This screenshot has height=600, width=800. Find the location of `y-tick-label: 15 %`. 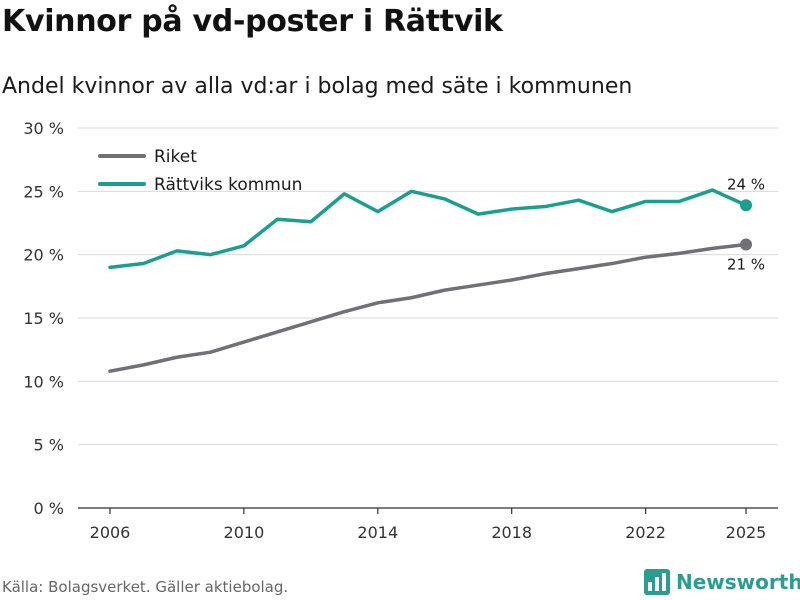

y-tick-label: 15 % is located at coordinates (43, 318).